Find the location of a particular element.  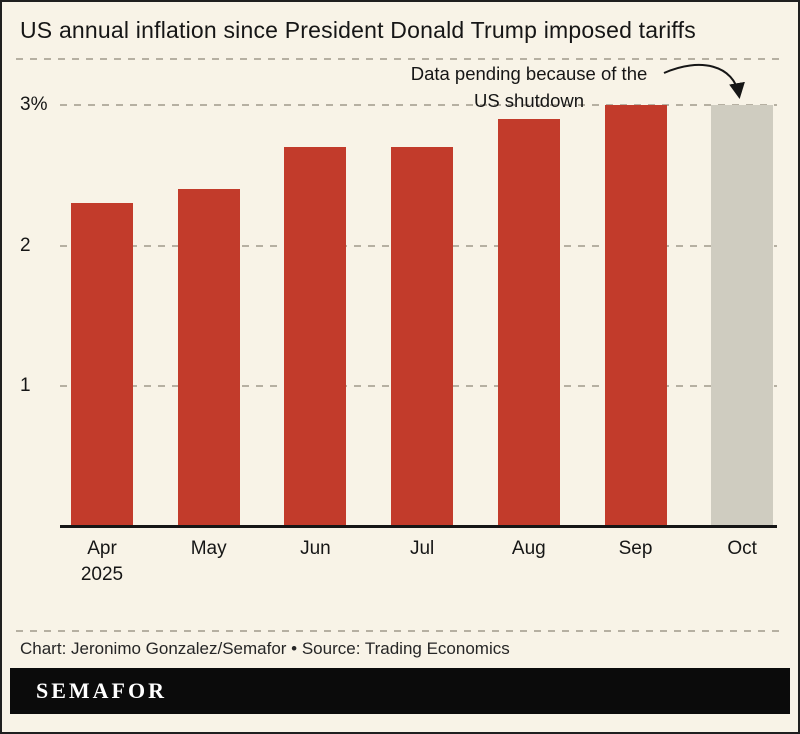

bar-apr is located at coordinates (102, 365).